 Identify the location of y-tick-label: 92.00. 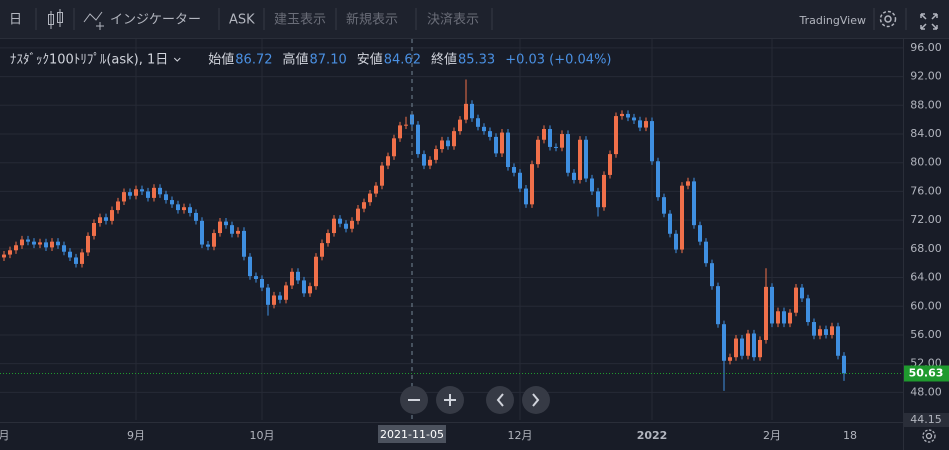
(926, 76).